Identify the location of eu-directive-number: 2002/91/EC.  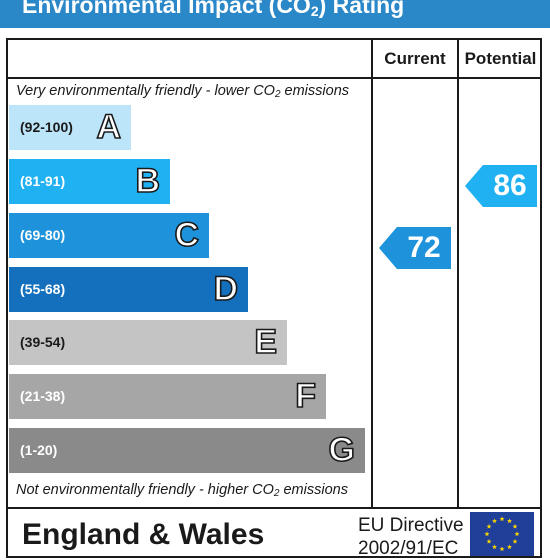
(408, 549).